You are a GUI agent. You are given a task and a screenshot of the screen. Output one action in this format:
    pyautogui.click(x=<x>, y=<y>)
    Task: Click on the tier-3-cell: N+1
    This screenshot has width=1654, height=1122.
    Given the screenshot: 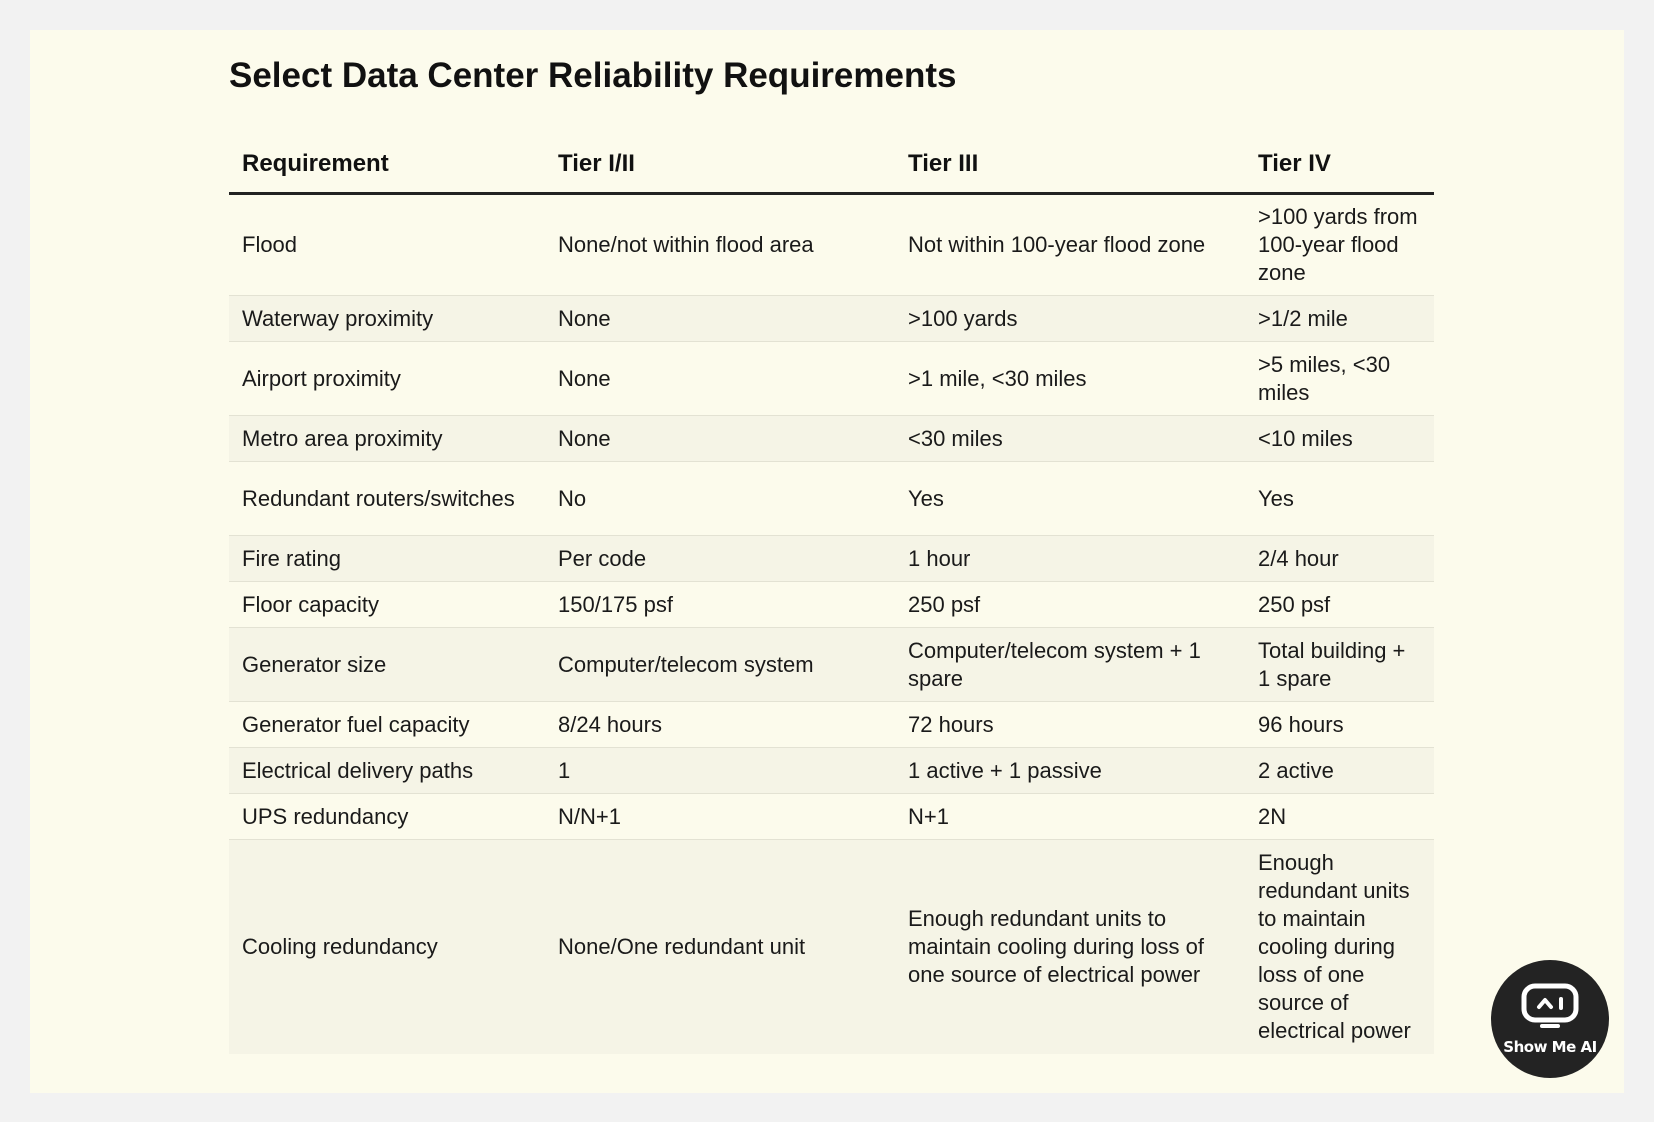 What is the action you would take?
    pyautogui.click(x=1070, y=816)
    